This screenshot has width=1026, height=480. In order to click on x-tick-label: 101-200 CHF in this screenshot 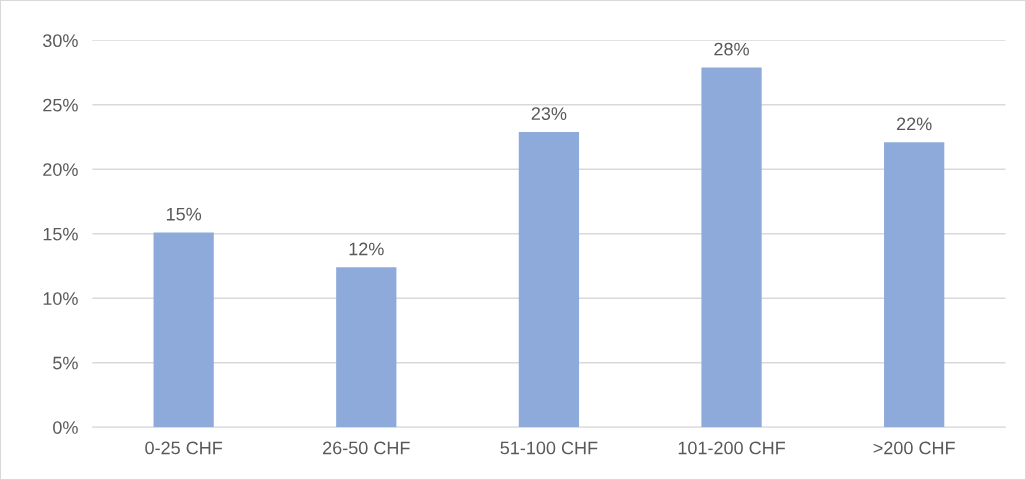, I will do `click(732, 448)`.